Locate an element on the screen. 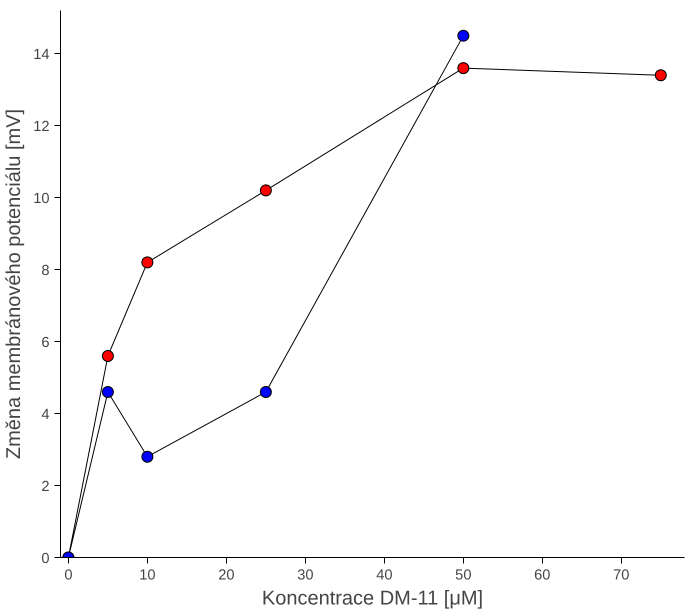  y-axis-title: Změna membránového potenciálu [mV] is located at coordinates (14, 284).